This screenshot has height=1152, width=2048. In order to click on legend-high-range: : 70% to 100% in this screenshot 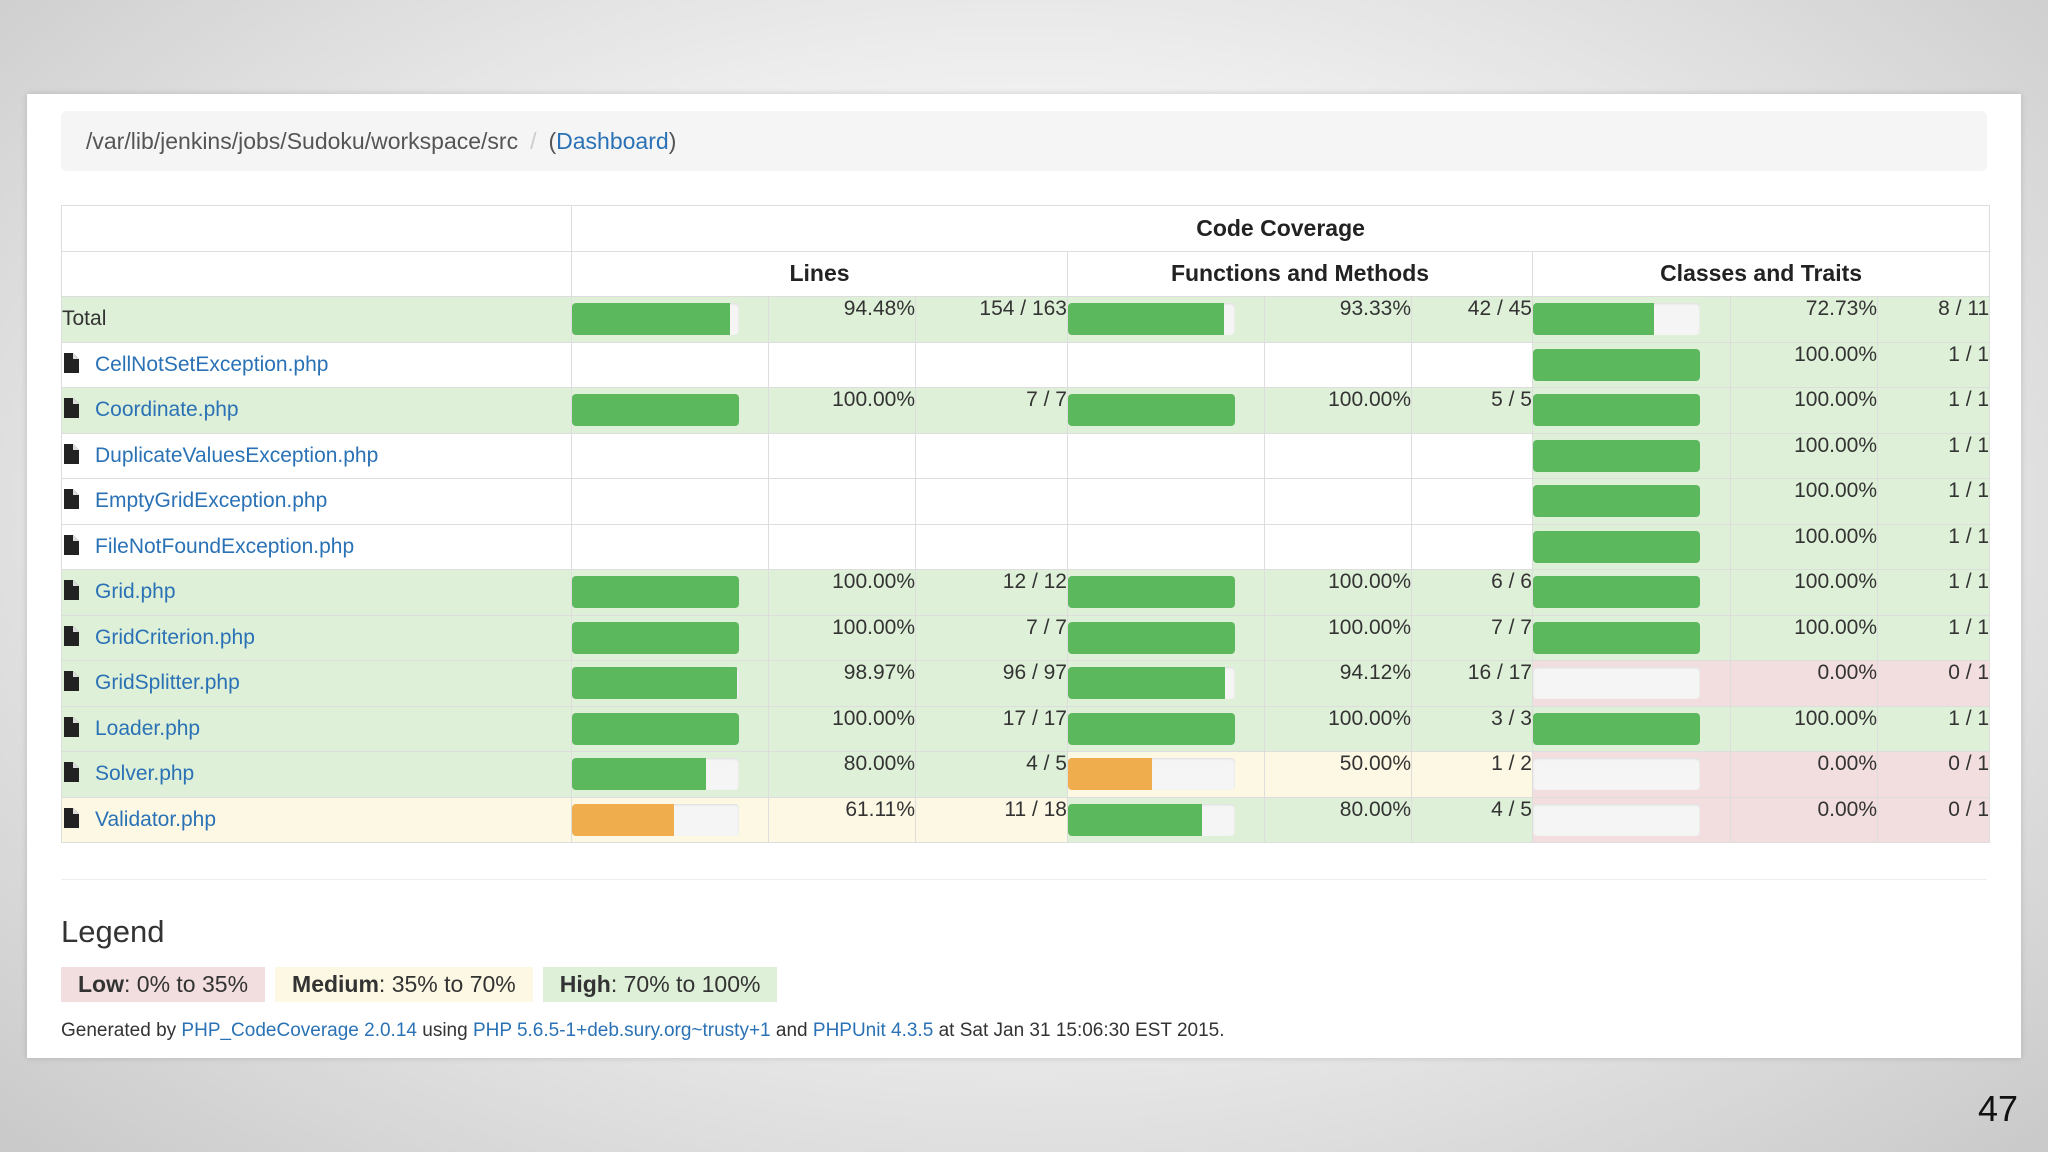, I will do `click(685, 984)`.